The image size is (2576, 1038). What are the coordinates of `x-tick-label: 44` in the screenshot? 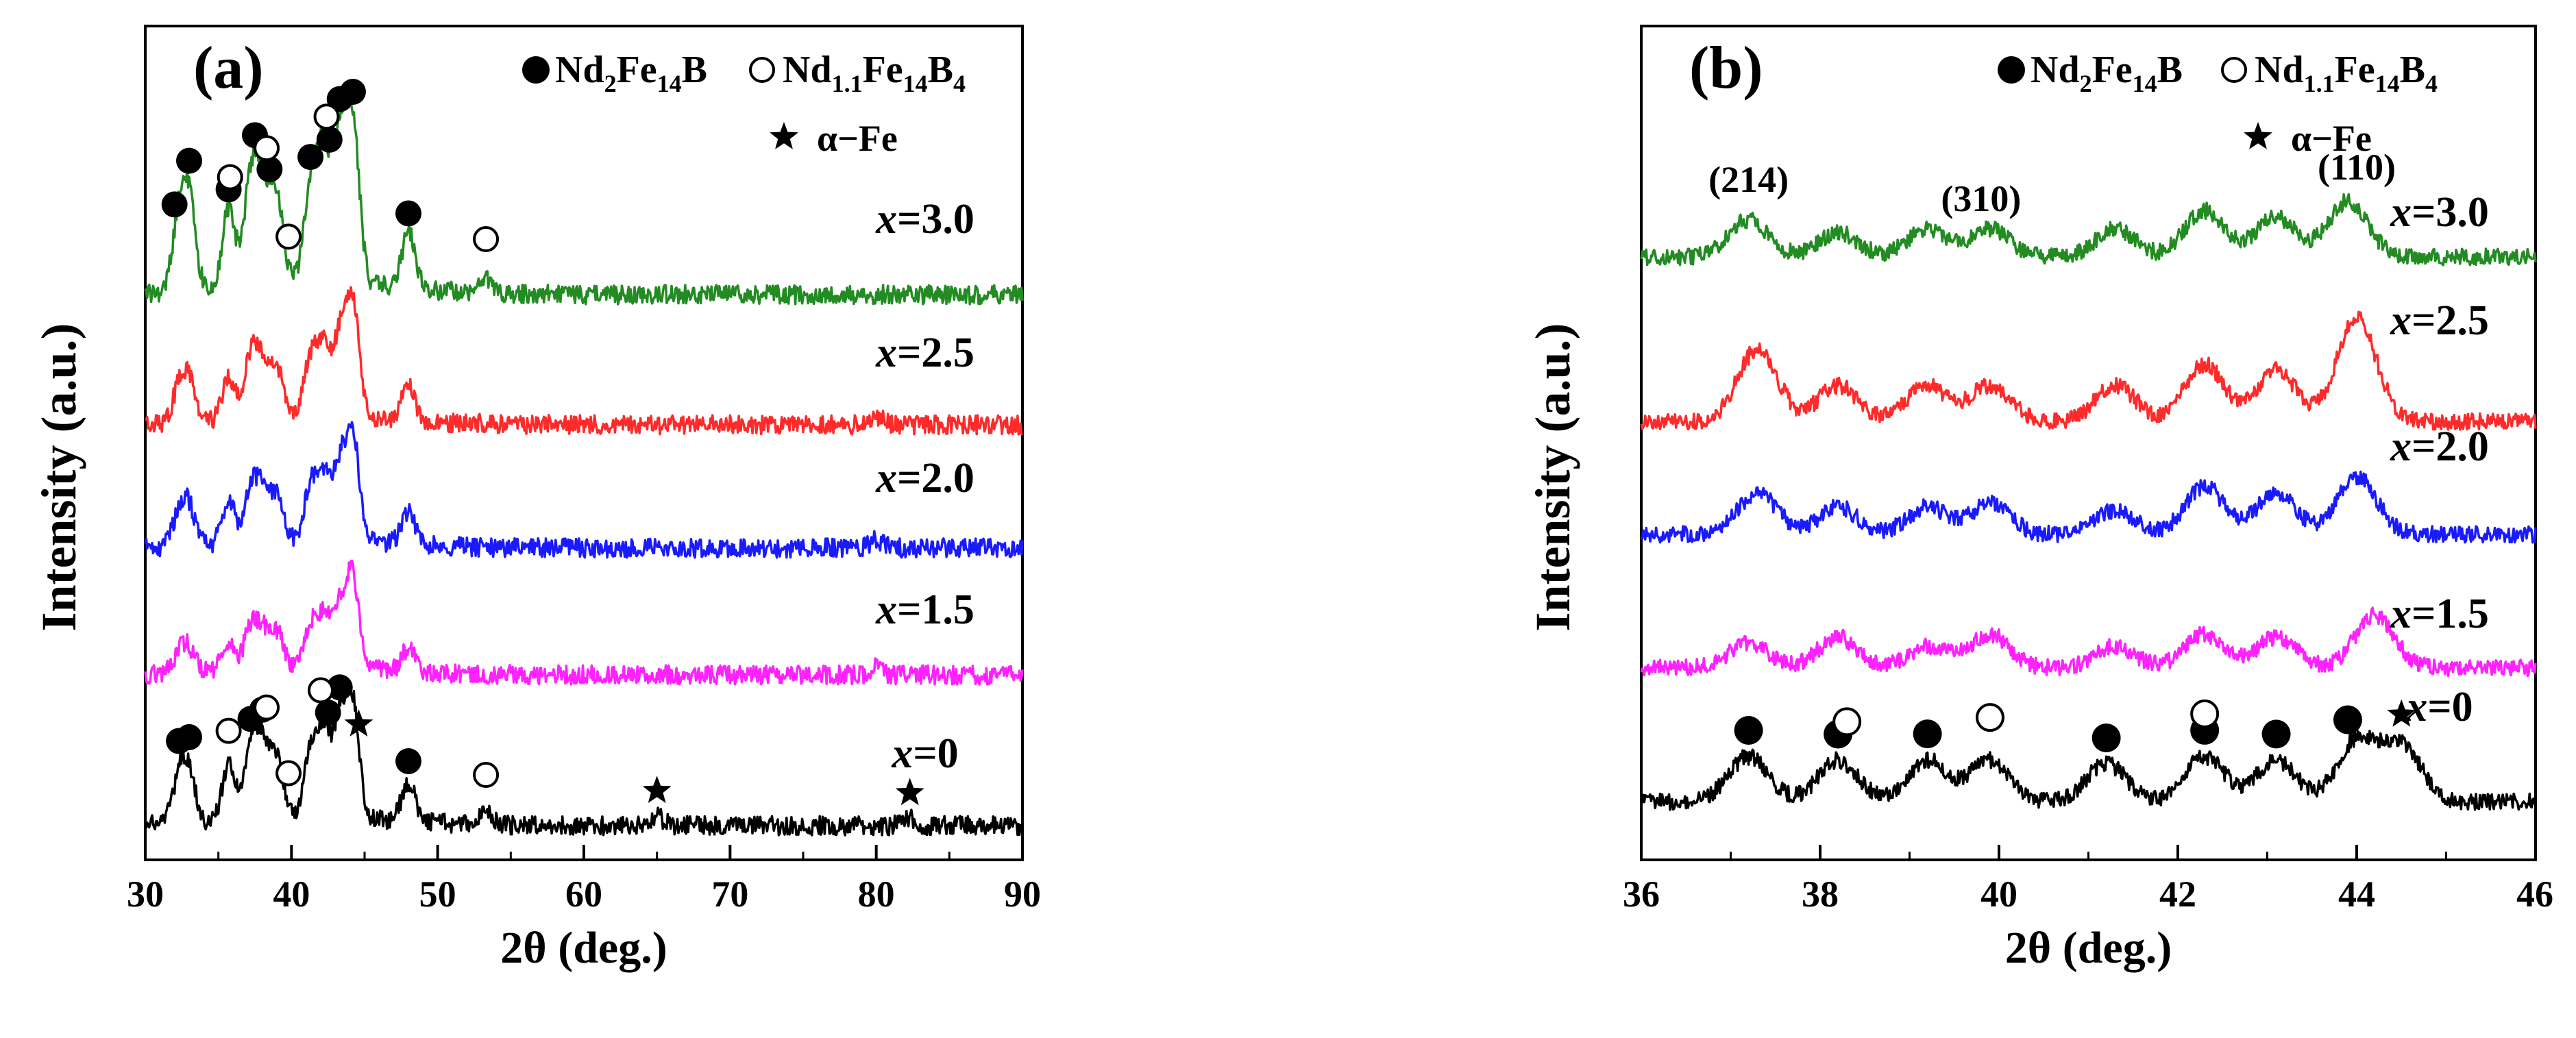 It's located at (2357, 895).